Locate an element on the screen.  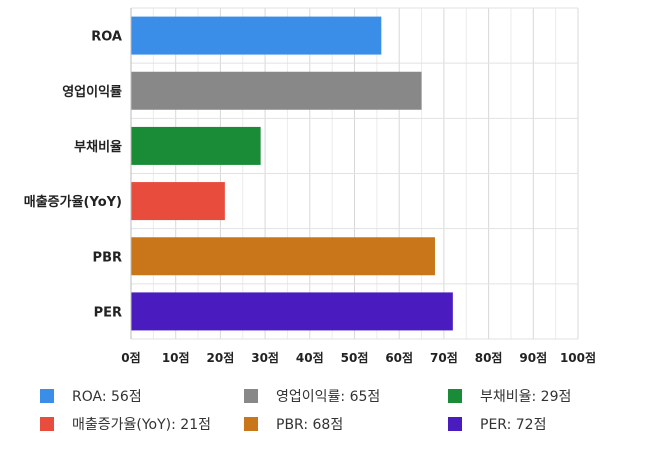
legend-item: ROA: 56점 is located at coordinates (142, 396).